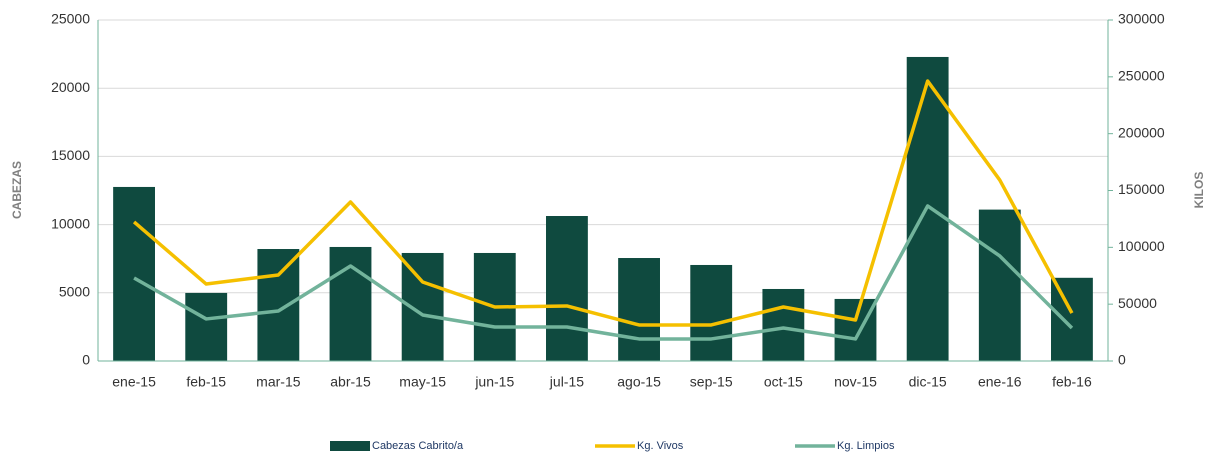 The height and width of the screenshot is (460, 1215). Describe the element at coordinates (86, 360) in the screenshot. I see `y-tick-label: 0` at that location.